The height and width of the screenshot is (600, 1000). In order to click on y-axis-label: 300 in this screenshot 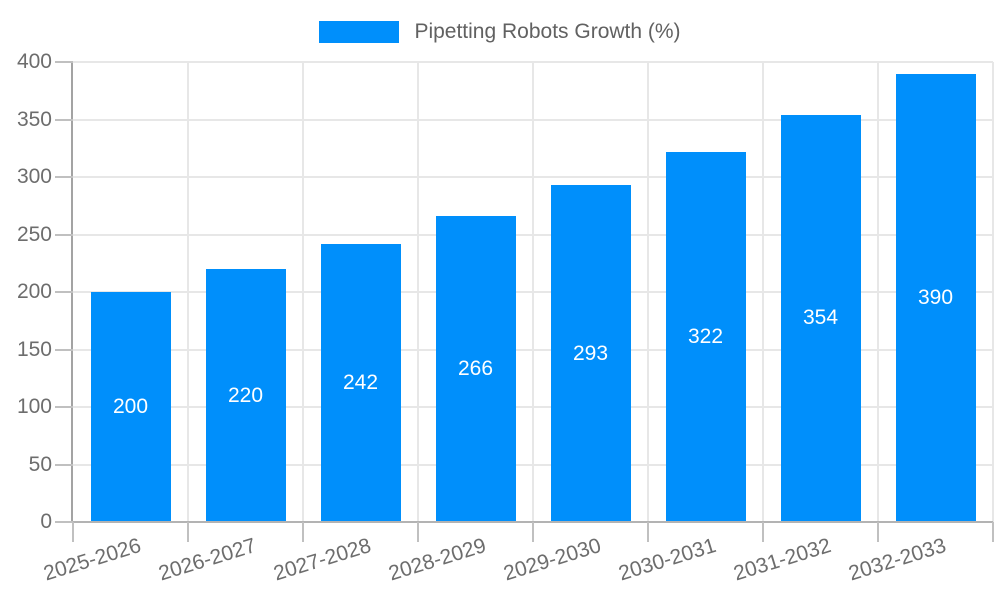, I will do `click(34, 176)`.